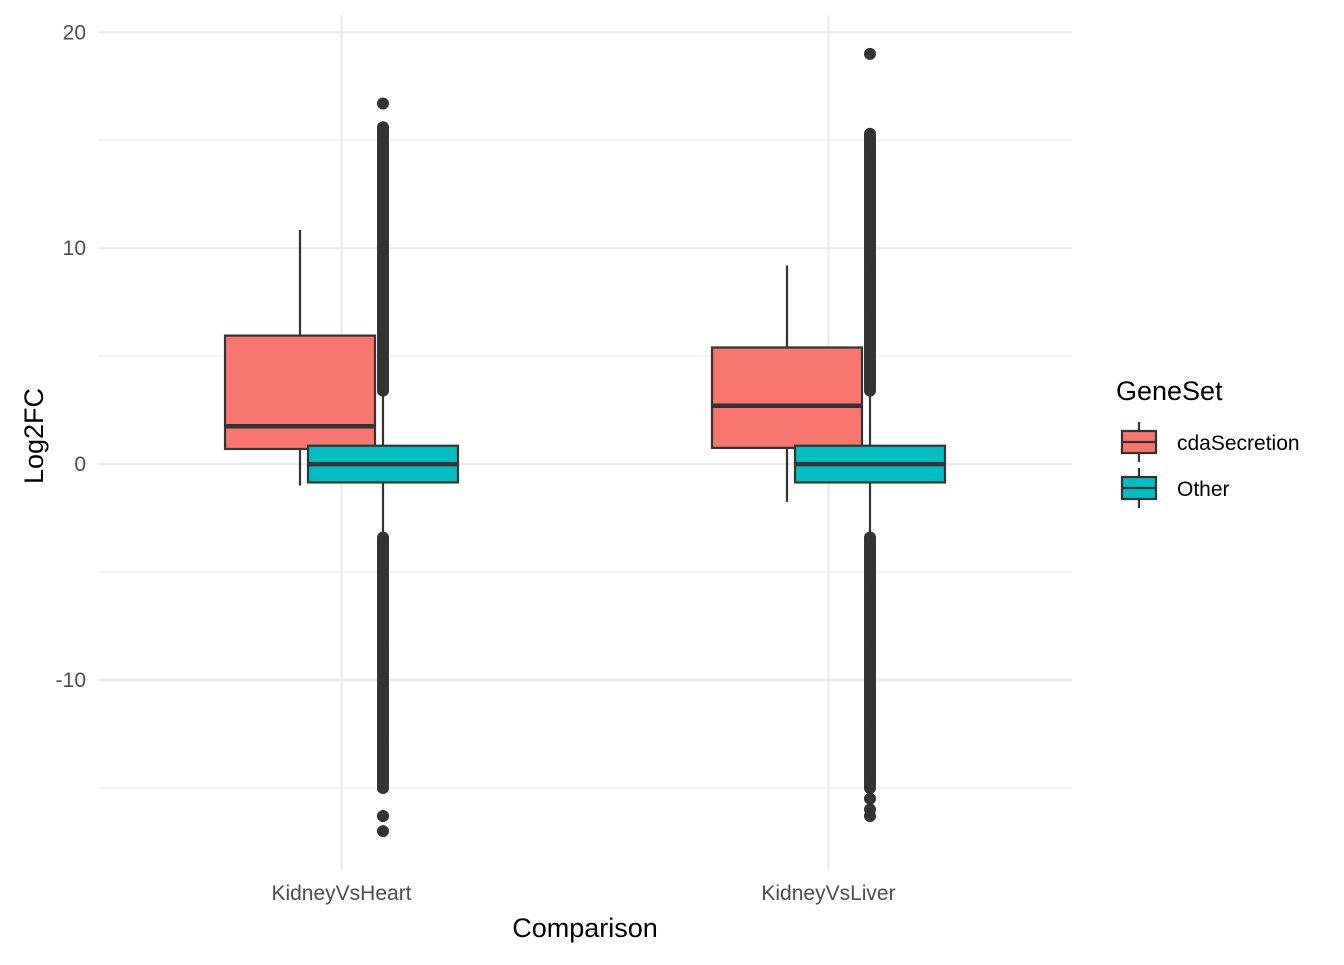 Image resolution: width=1344 pixels, height=965 pixels. I want to click on y-tick-label: 10, so click(74, 248).